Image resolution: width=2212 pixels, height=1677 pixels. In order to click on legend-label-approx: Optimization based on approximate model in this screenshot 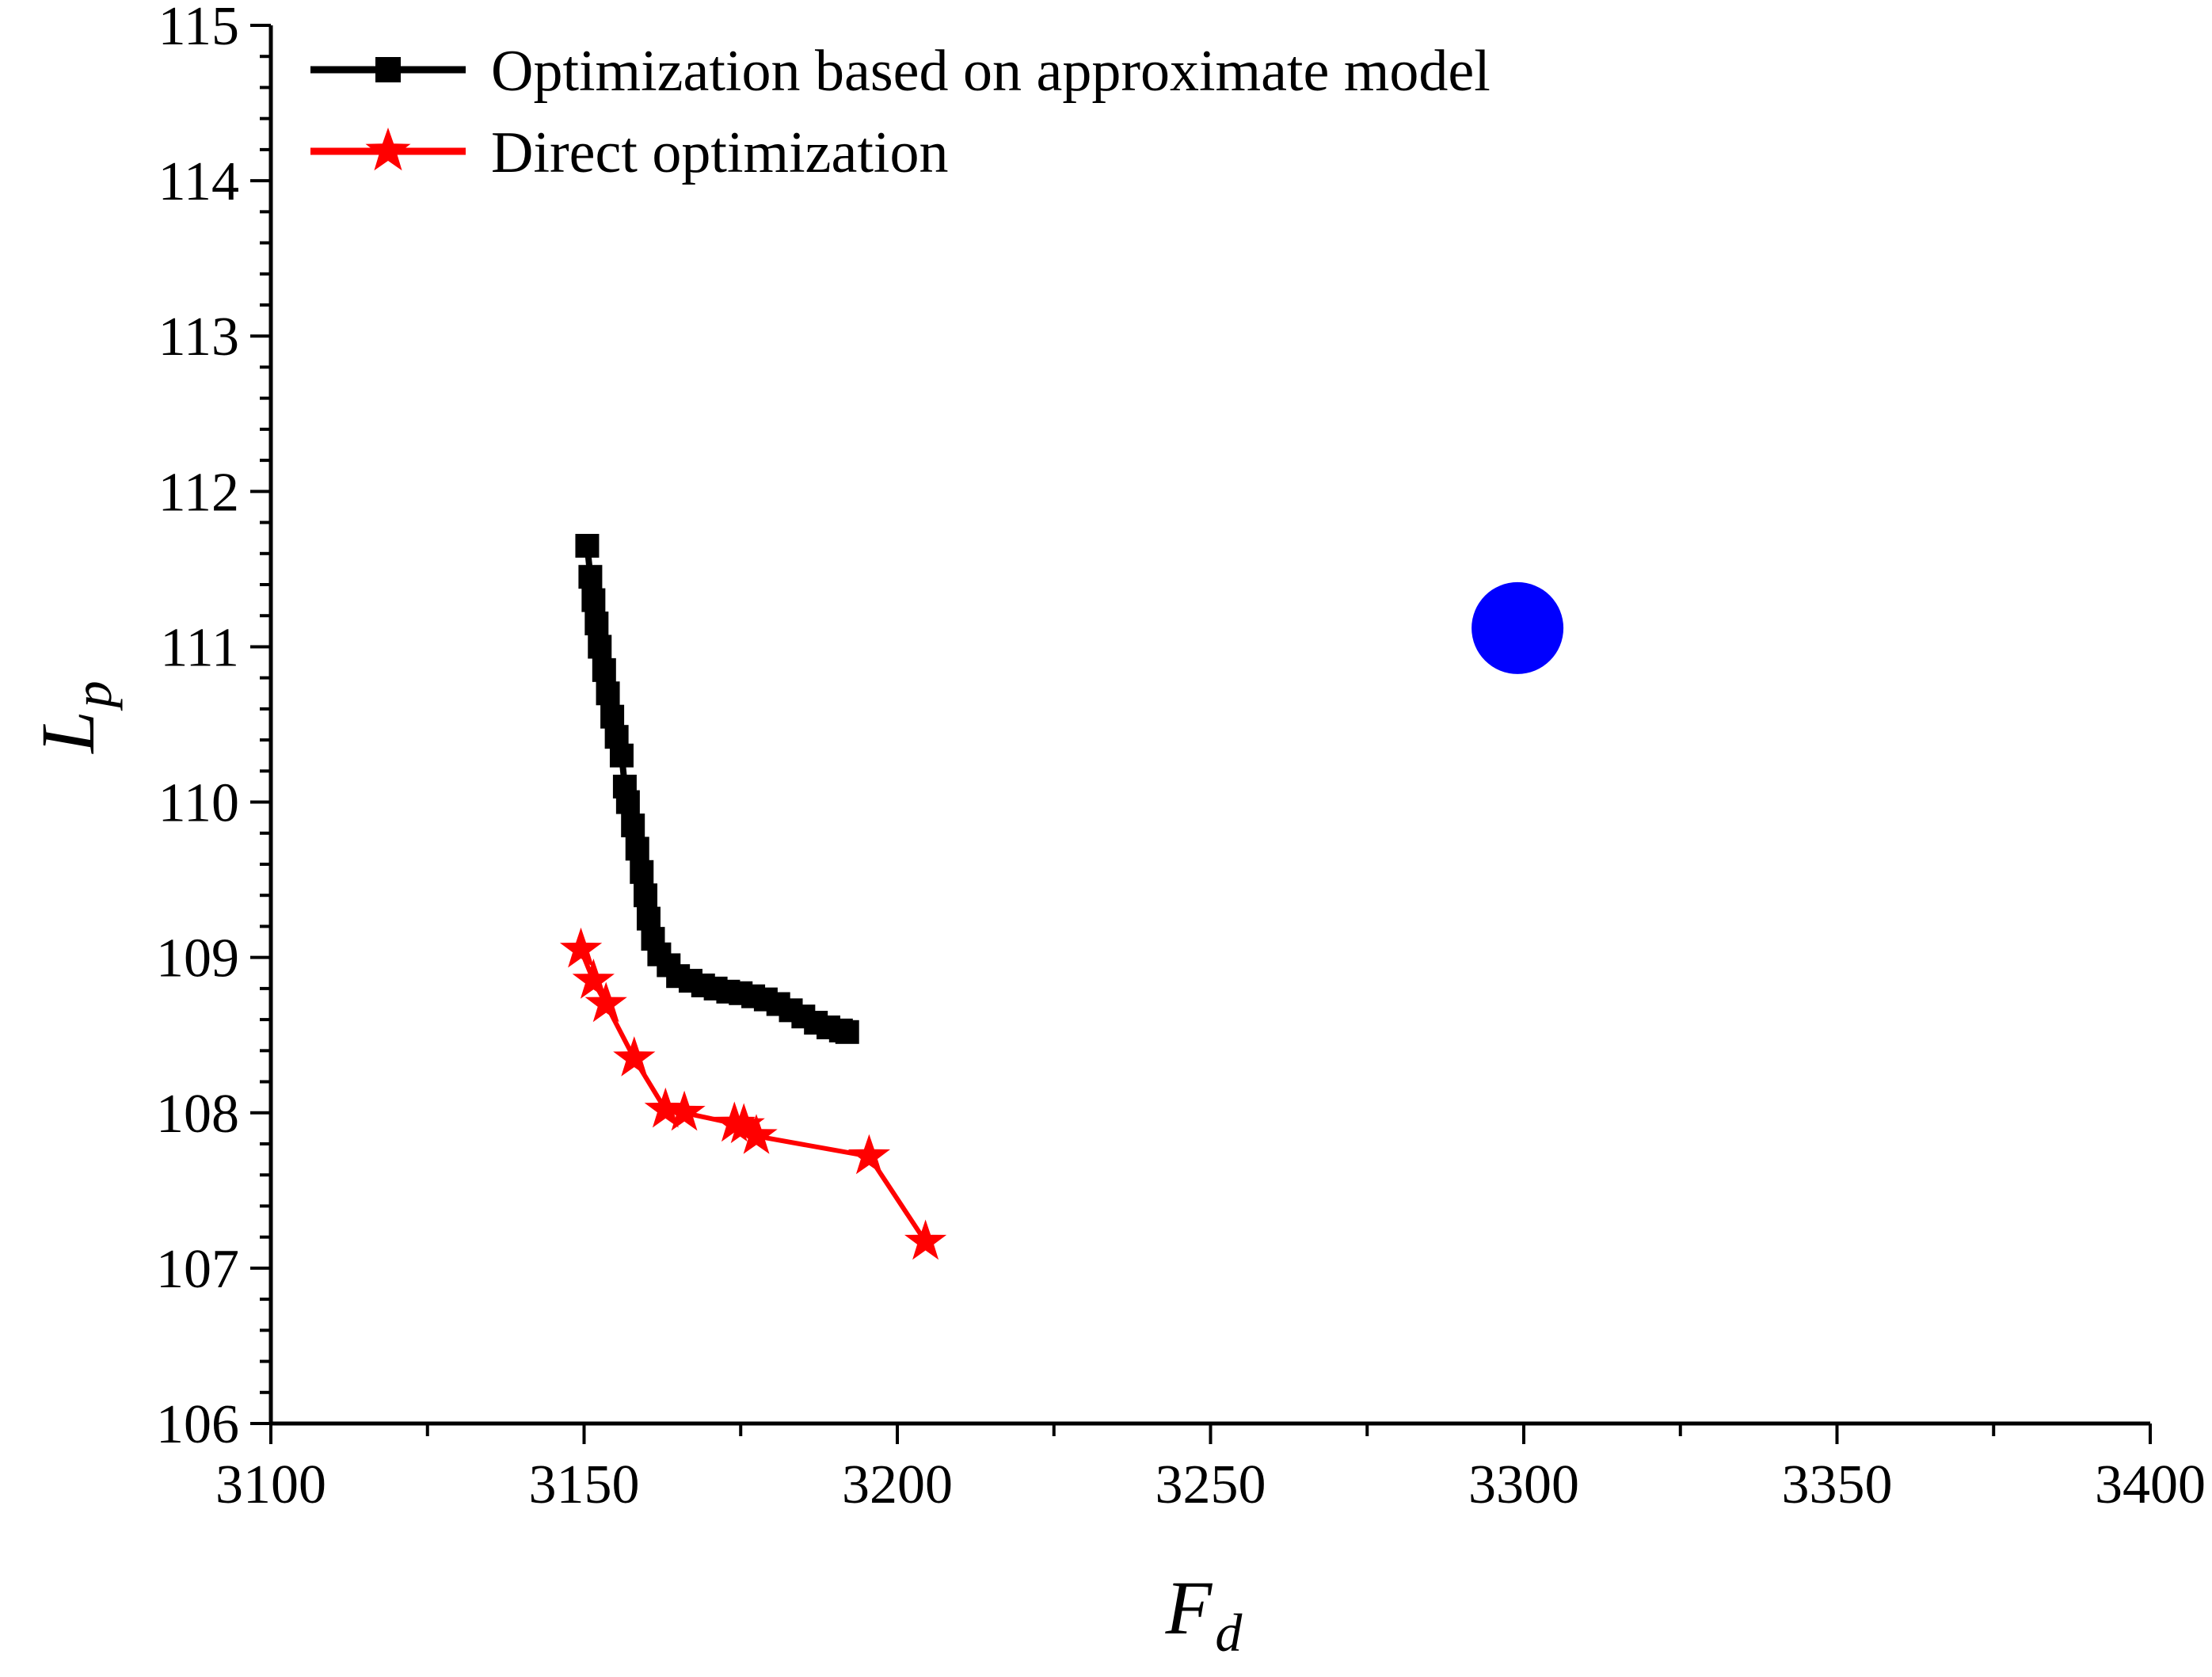, I will do `click(991, 71)`.